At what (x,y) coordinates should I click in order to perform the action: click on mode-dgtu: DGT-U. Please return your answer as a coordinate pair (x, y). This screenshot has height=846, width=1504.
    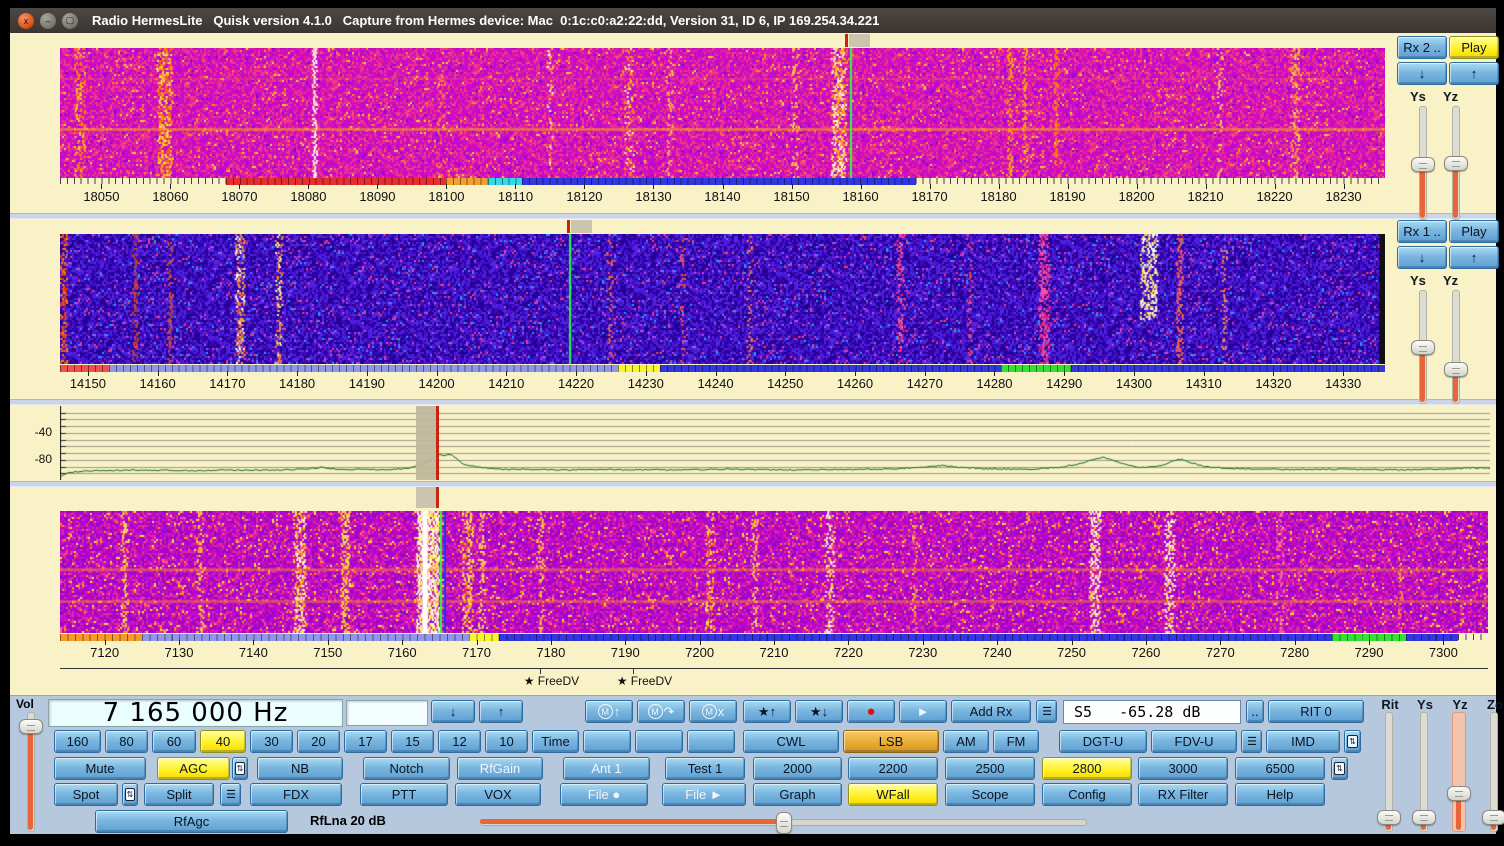
    Looking at the image, I should click on (1103, 741).